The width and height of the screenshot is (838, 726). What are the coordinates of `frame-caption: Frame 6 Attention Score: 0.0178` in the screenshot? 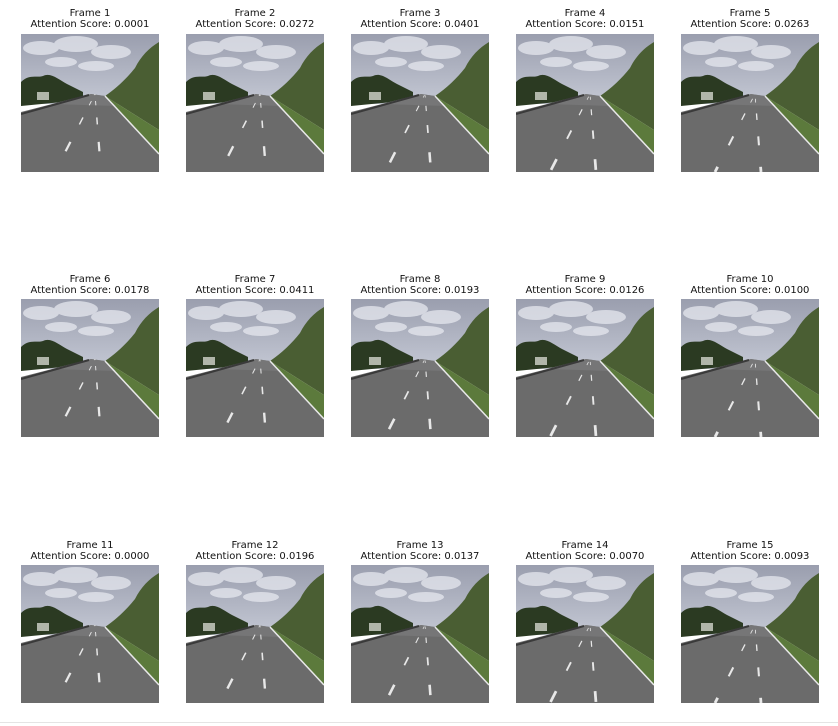 It's located at (90, 285).